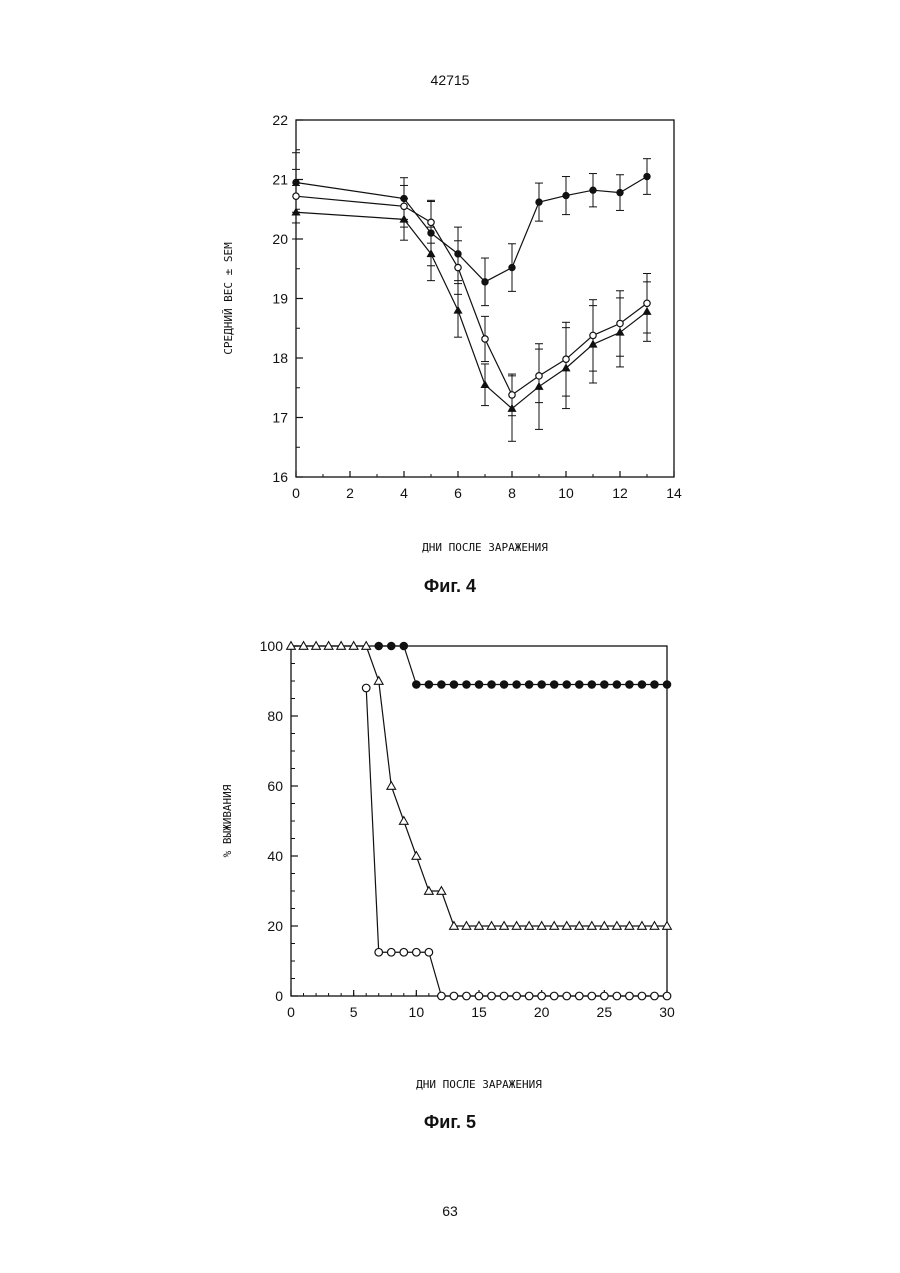 This screenshot has height=1273, width=900. I want to click on series-1-line, so click(471, 295).